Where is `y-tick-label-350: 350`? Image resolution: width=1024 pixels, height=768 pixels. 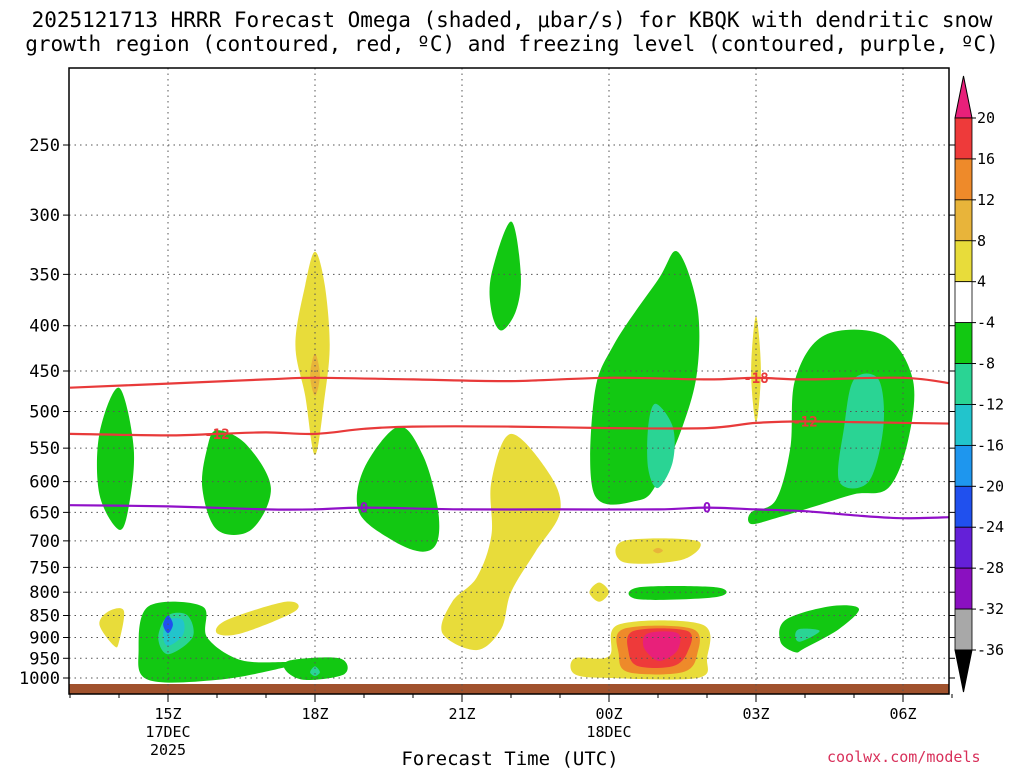 y-tick-label-350: 350 is located at coordinates (44, 275).